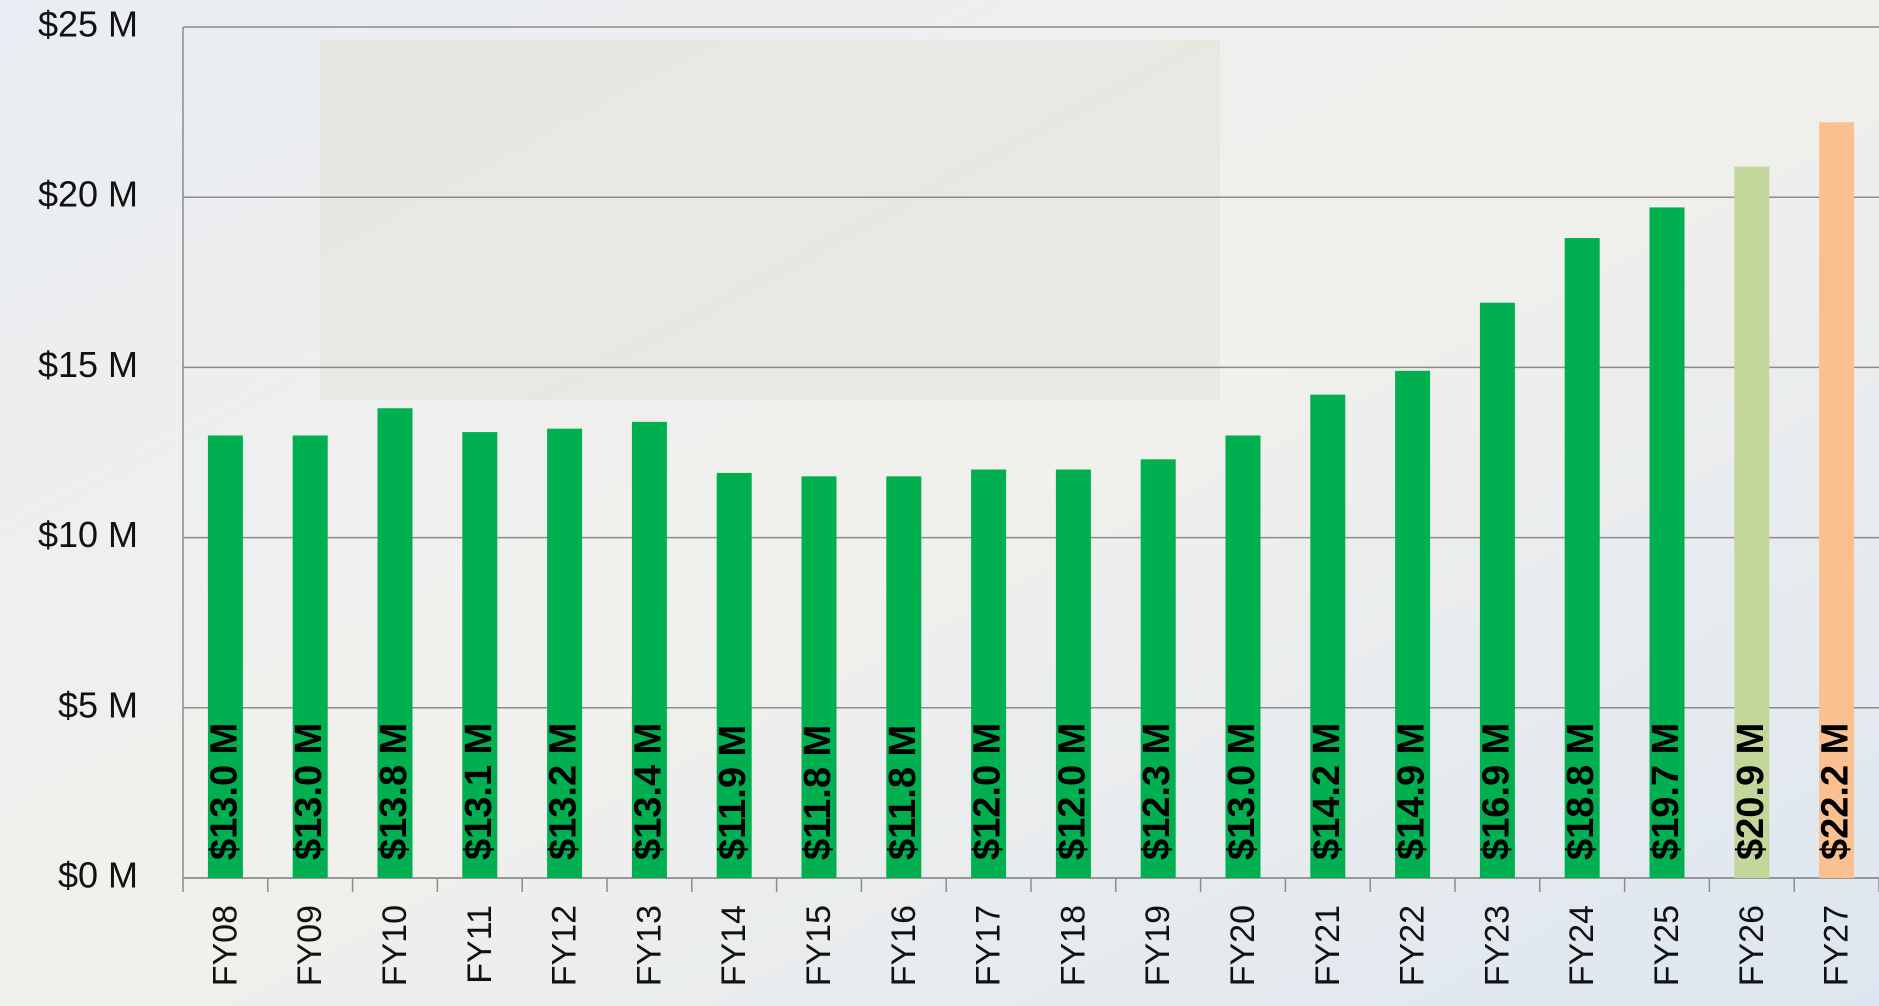 This screenshot has width=1879, height=1006. I want to click on data-label: $13.4 M, so click(648, 791).